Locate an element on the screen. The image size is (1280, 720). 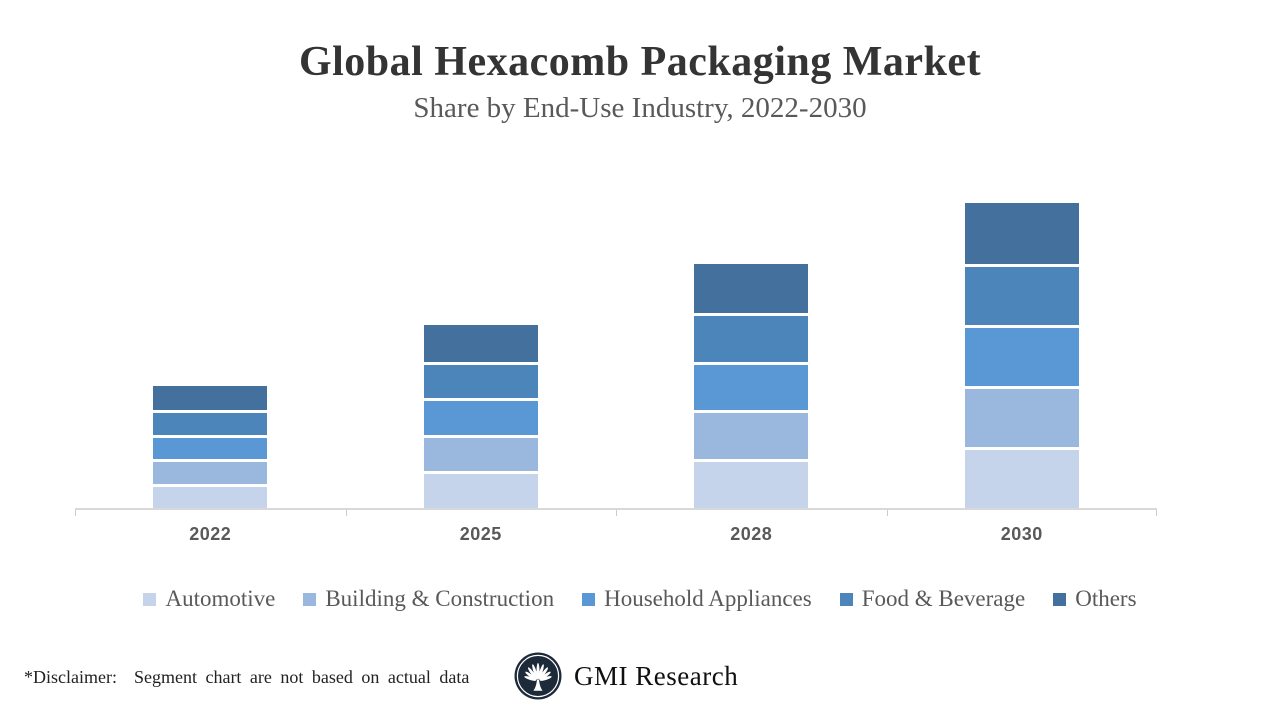
legend-label: Food & Beverage is located at coordinates (943, 598).